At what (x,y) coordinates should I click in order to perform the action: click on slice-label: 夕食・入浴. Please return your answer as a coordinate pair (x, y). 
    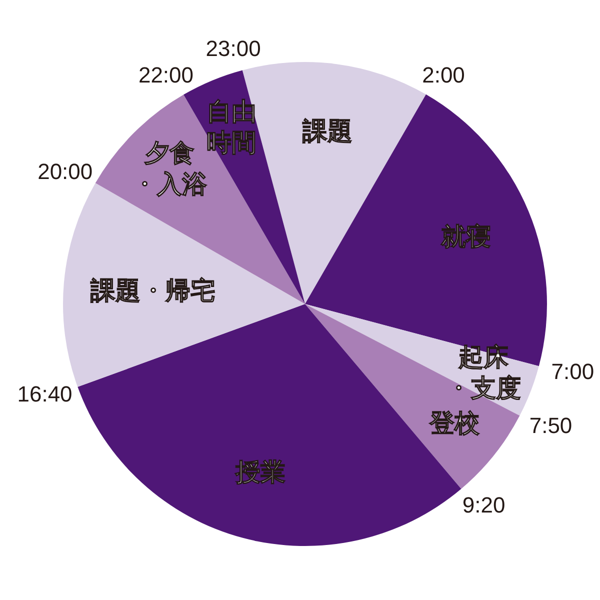
    Looking at the image, I should click on (170, 168).